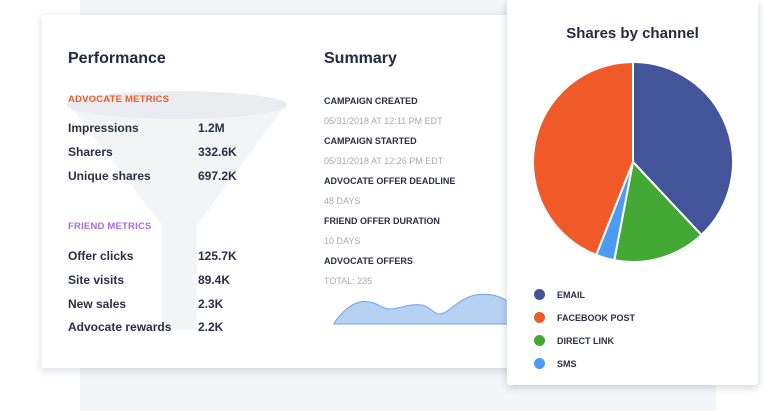 This screenshot has height=411, width=763. I want to click on metric-new-sales: New sales 2.3K, so click(178, 304).